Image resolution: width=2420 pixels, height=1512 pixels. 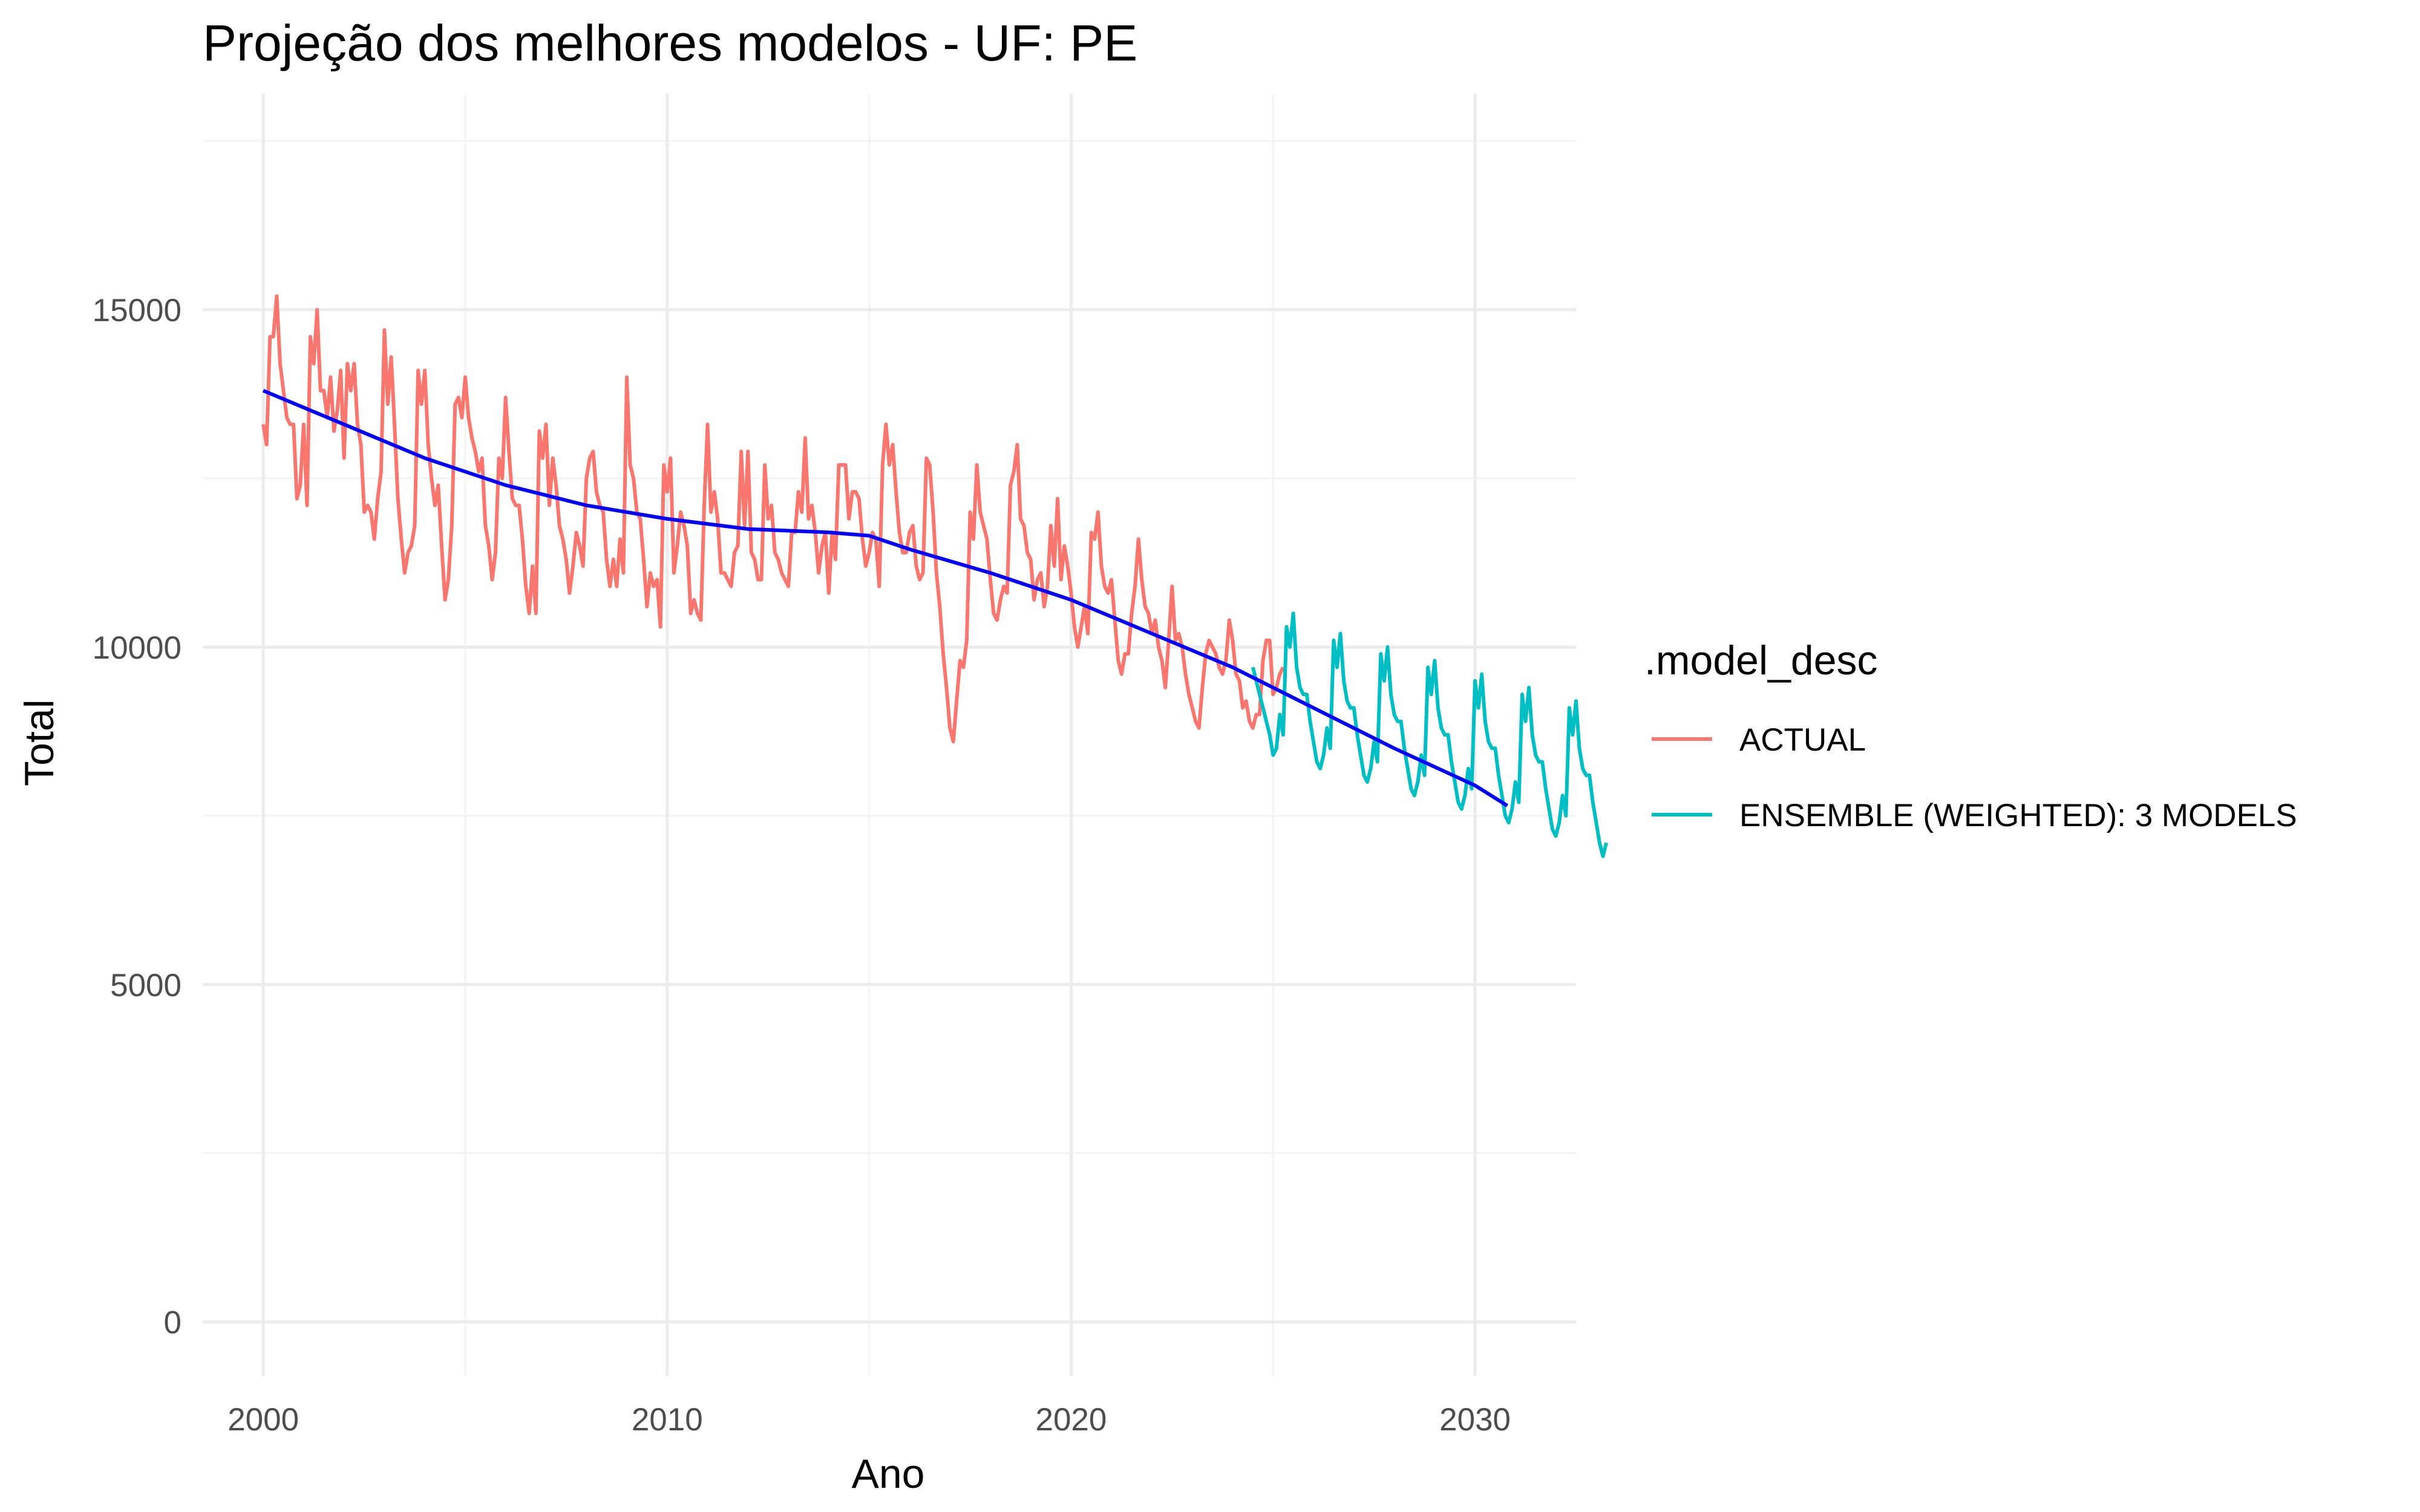 What do you see at coordinates (137, 310) in the screenshot?
I see `y-tick-label: 15000` at bounding box center [137, 310].